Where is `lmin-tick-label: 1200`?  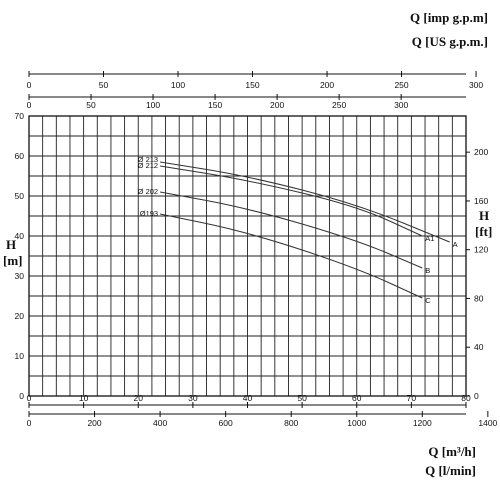 lmin-tick-label: 1200 is located at coordinates (422, 423).